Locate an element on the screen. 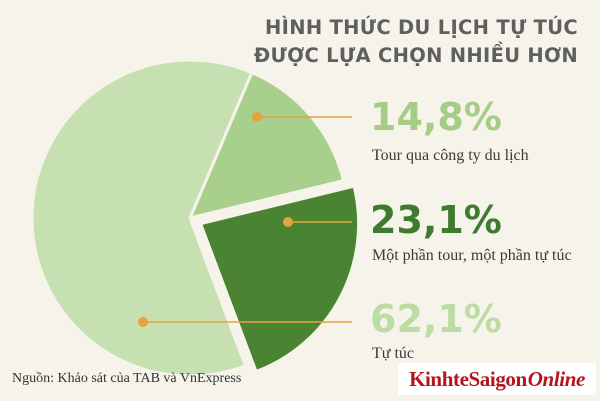 The height and width of the screenshot is (401, 600). logo-text-online: Online is located at coordinates (556, 378).